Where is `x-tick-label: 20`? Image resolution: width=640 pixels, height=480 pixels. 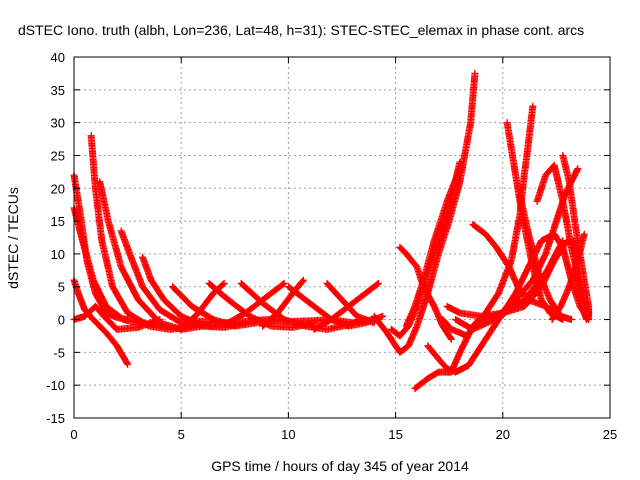
x-tick-label: 20 is located at coordinates (503, 434).